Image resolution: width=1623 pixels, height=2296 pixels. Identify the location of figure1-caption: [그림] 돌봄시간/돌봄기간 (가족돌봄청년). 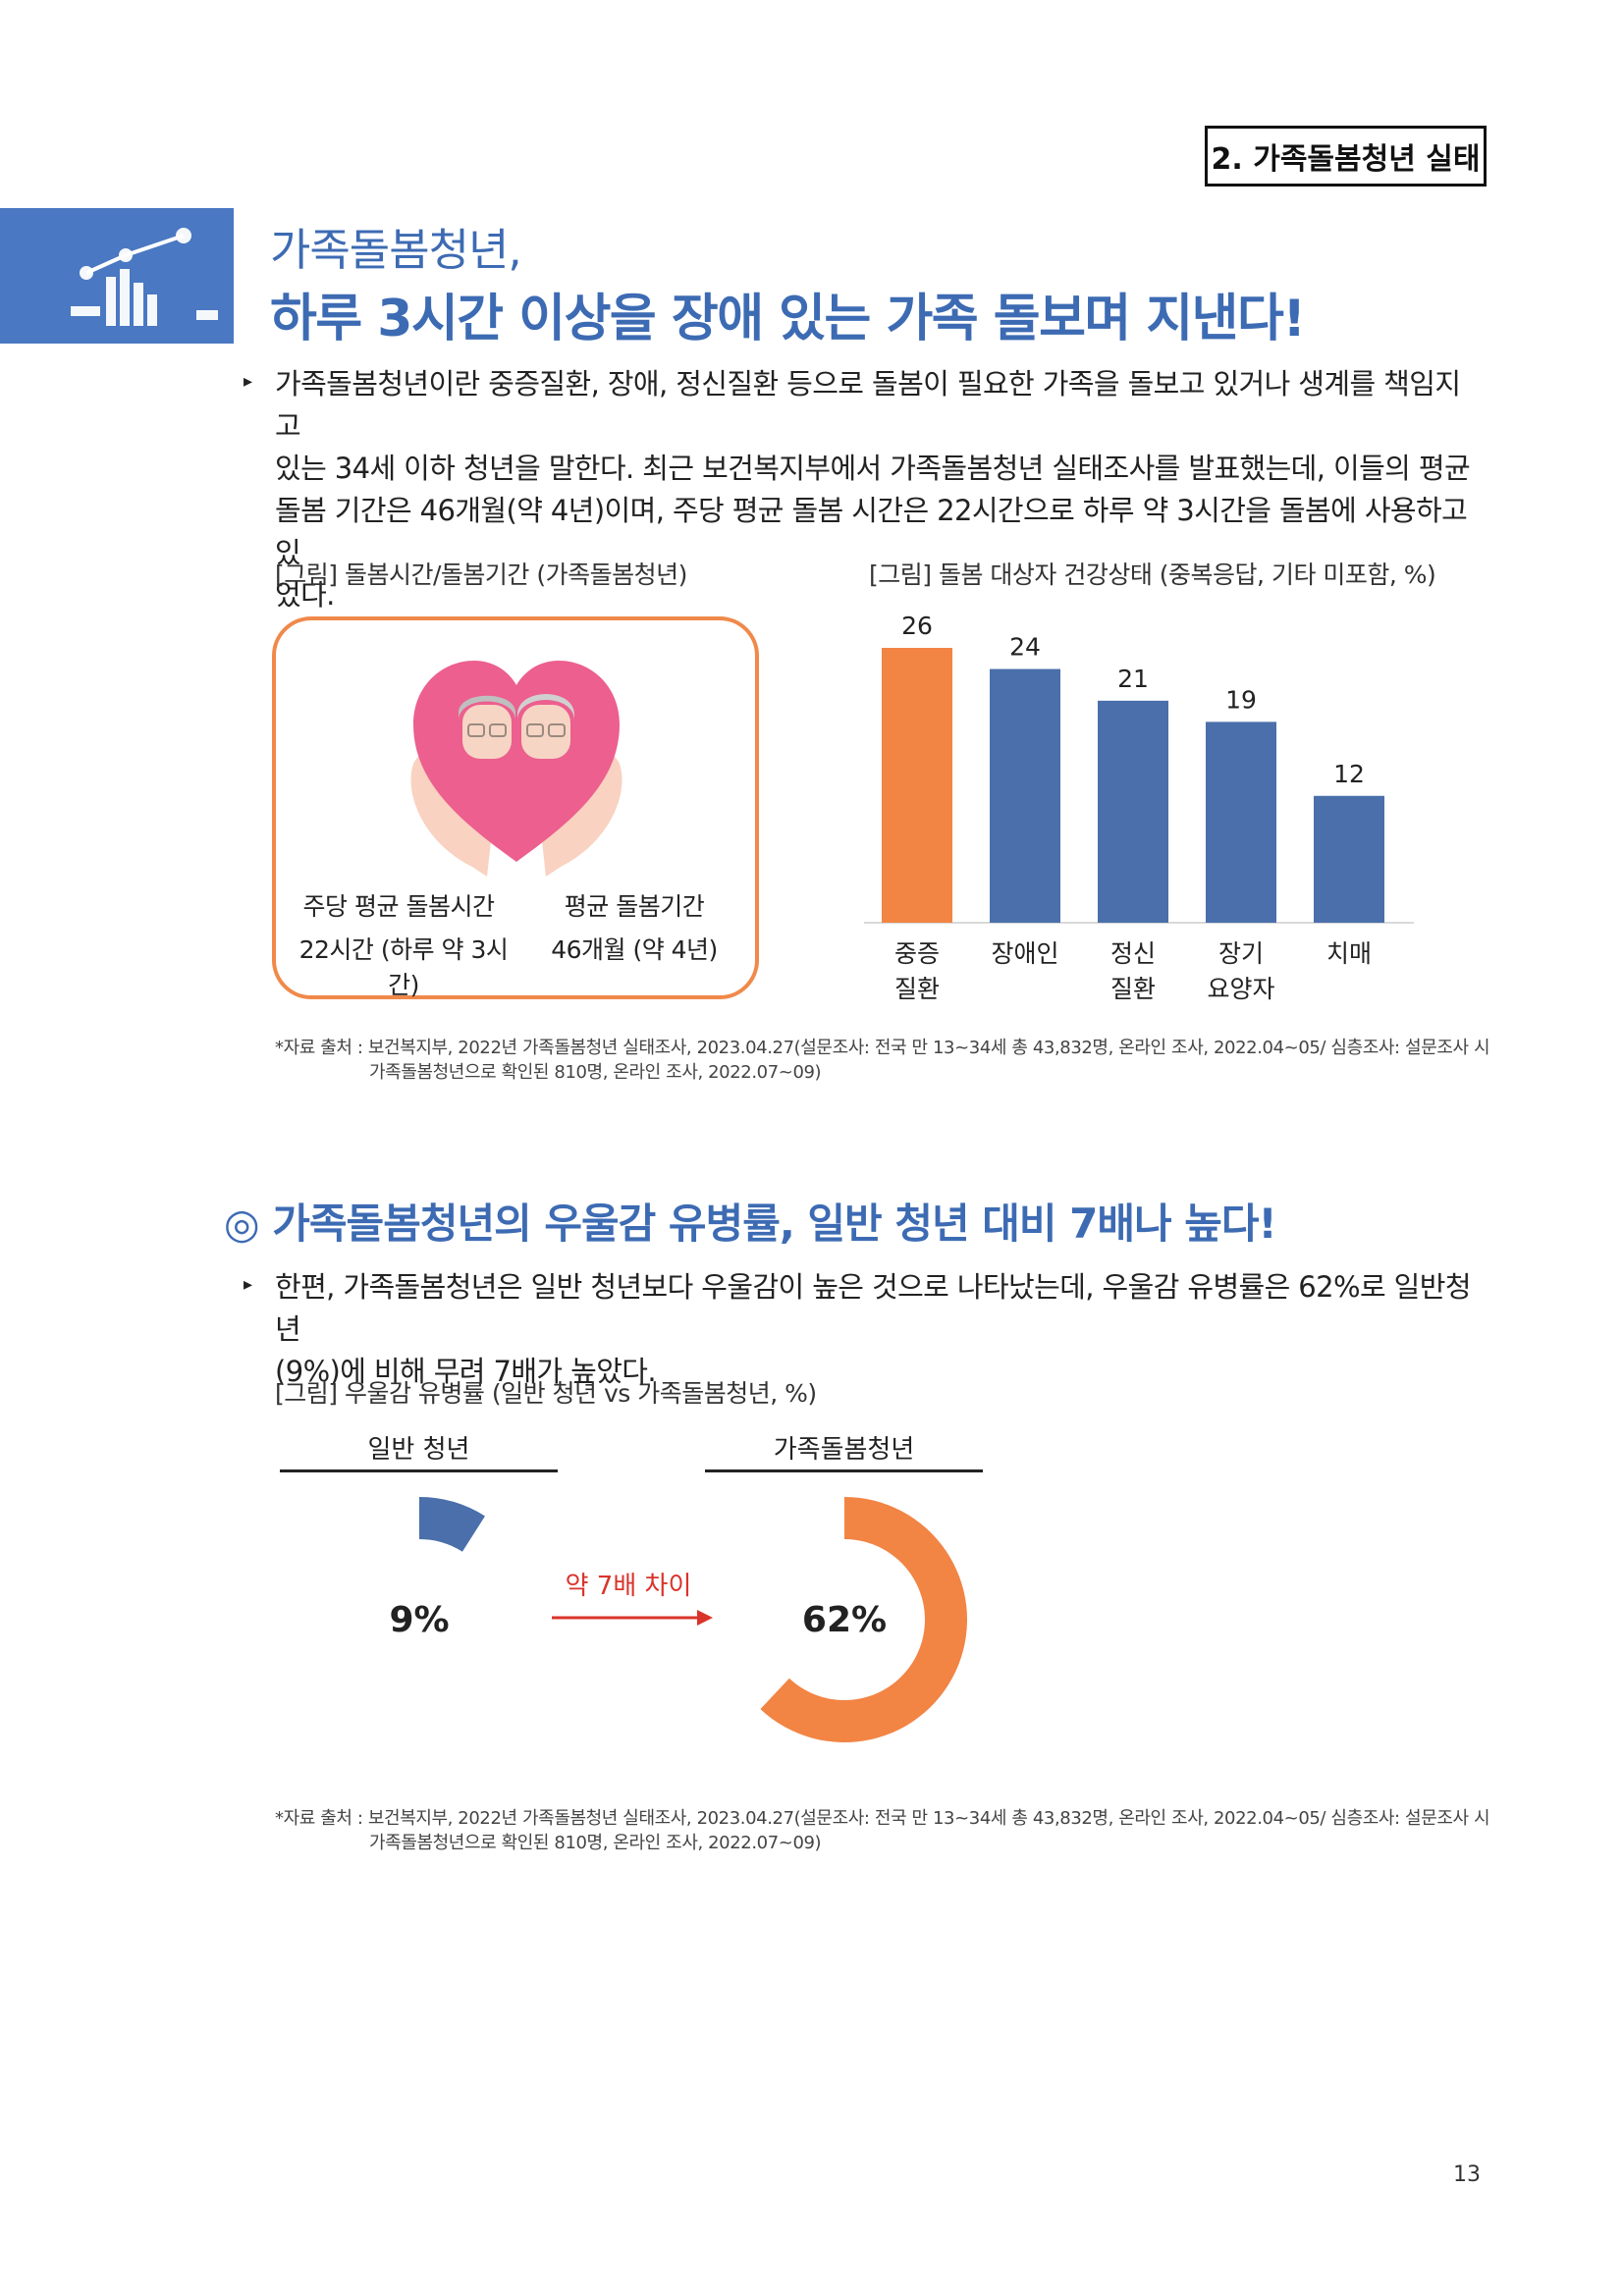
(481, 575).